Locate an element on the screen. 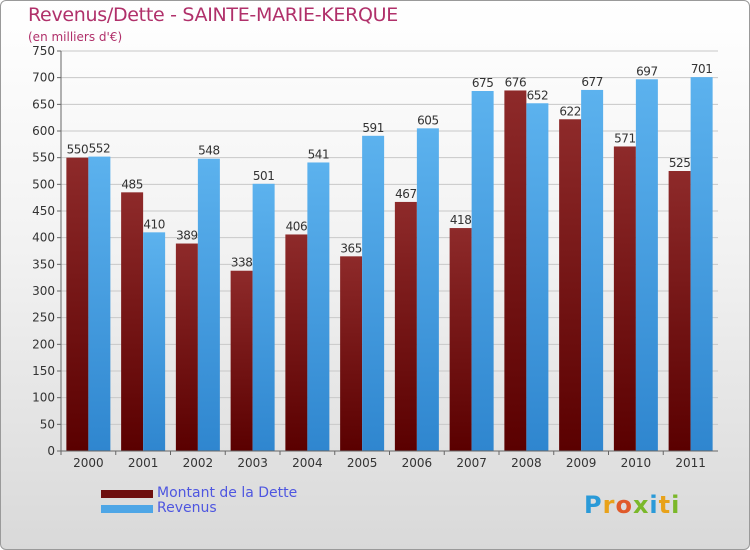 The image size is (750, 550). bar-revenus-2004 is located at coordinates (318, 306).